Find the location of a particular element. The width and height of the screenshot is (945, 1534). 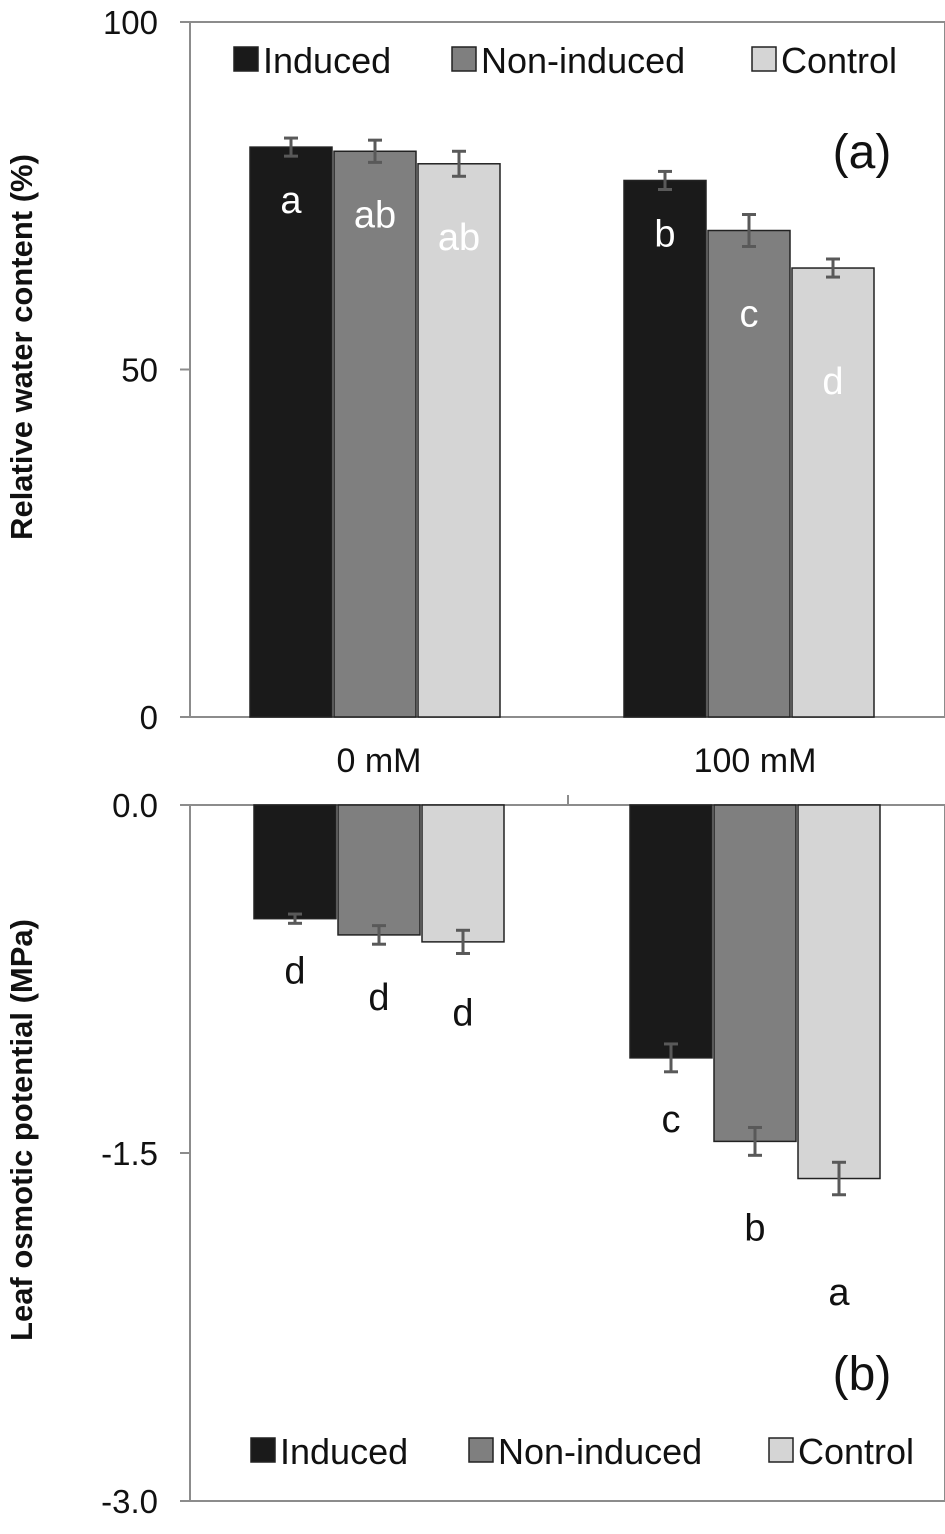

legend-b: Induced Non-induced Control is located at coordinates (582, 1451).